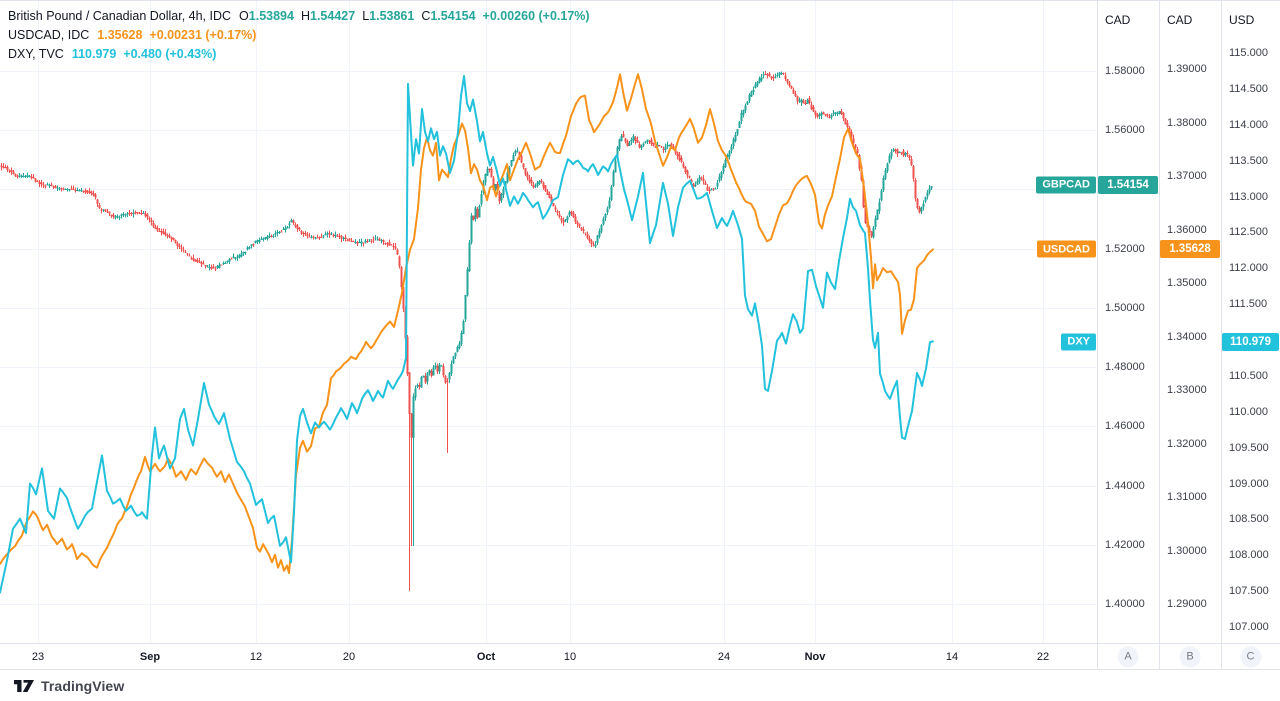 The image size is (1280, 701). I want to click on time-tick-label: Oct, so click(486, 656).